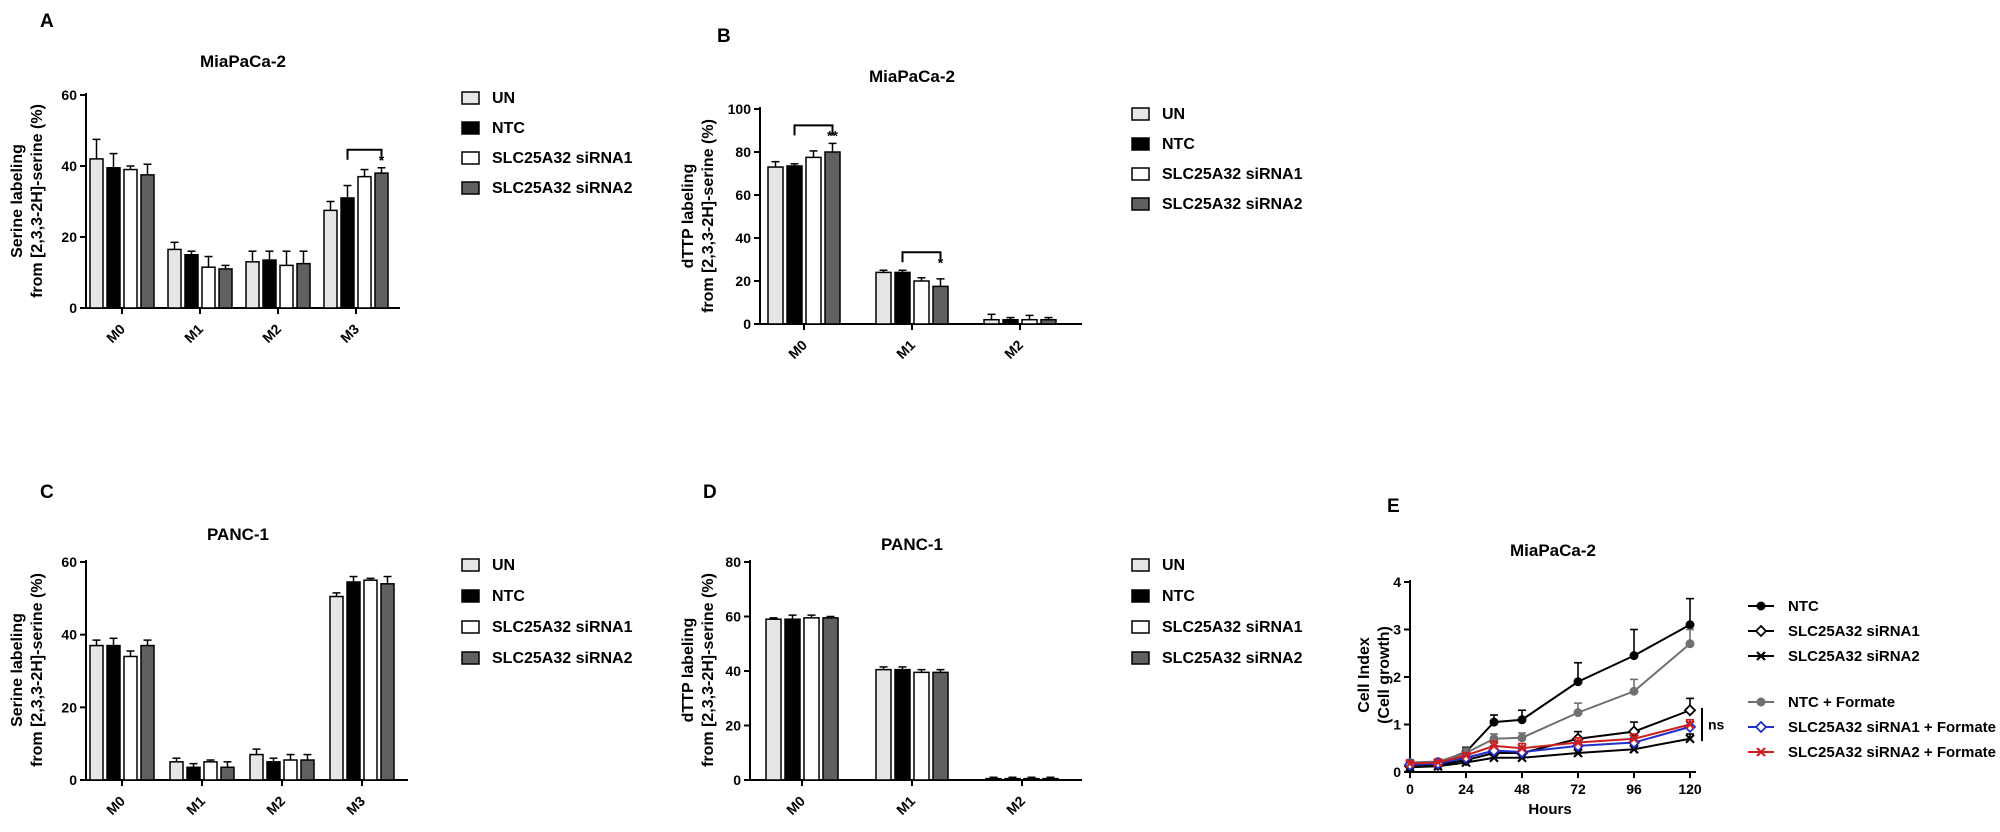 This screenshot has width=2000, height=832. I want to click on chart-title: MiaPaCa-2, so click(243, 61).